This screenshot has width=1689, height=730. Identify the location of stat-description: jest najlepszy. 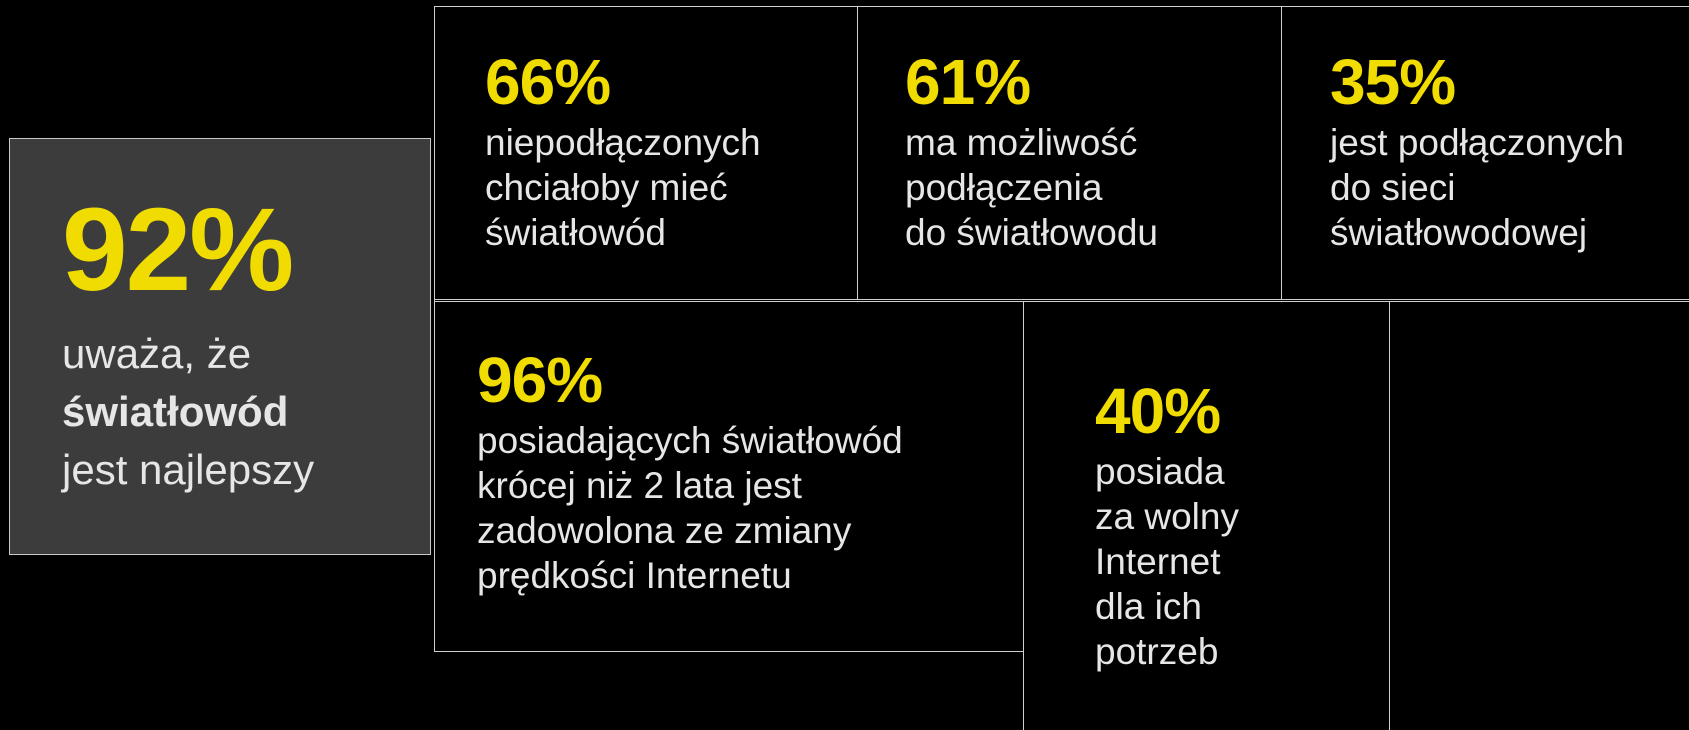
(188, 469).